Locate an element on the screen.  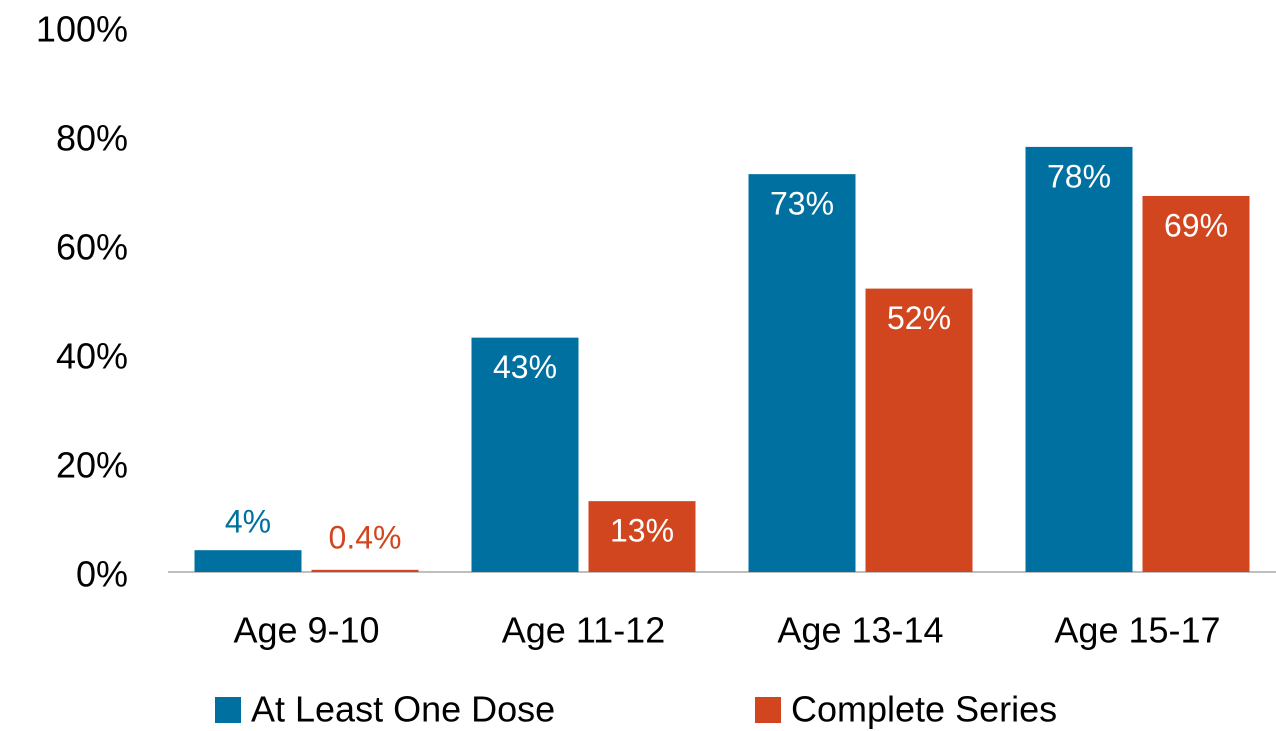
data-label: 0.4% is located at coordinates (365, 537).